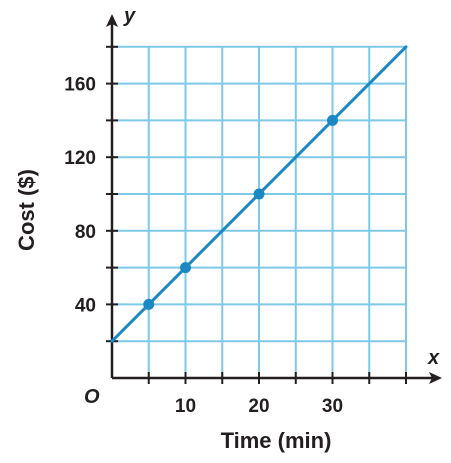  I want to click on x-axis-variable: x, so click(433, 358).